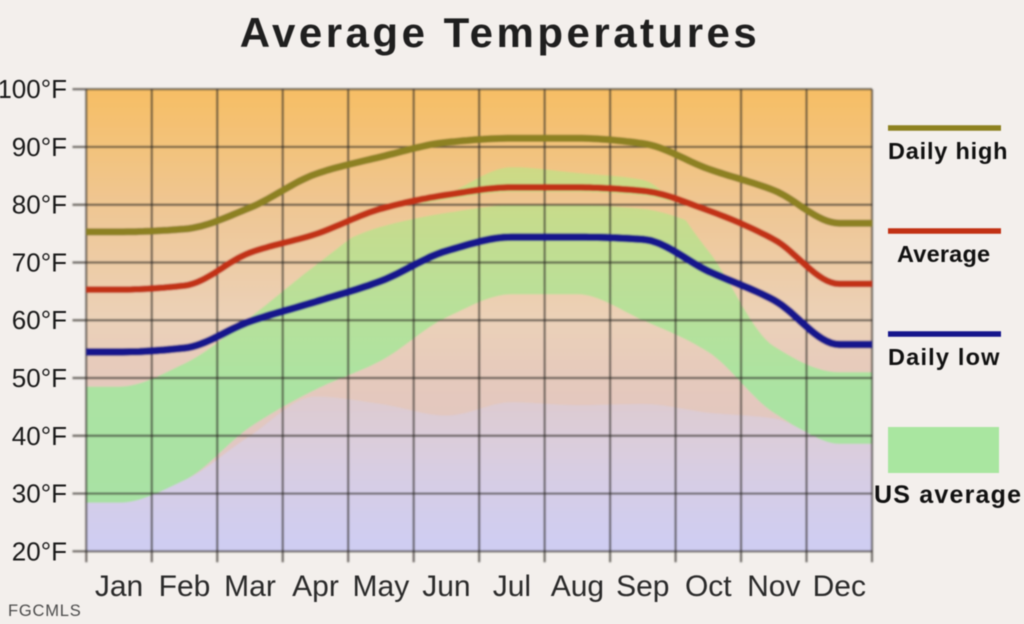 This screenshot has height=624, width=1024. I want to click on svg-text: Dec, so click(839, 586).